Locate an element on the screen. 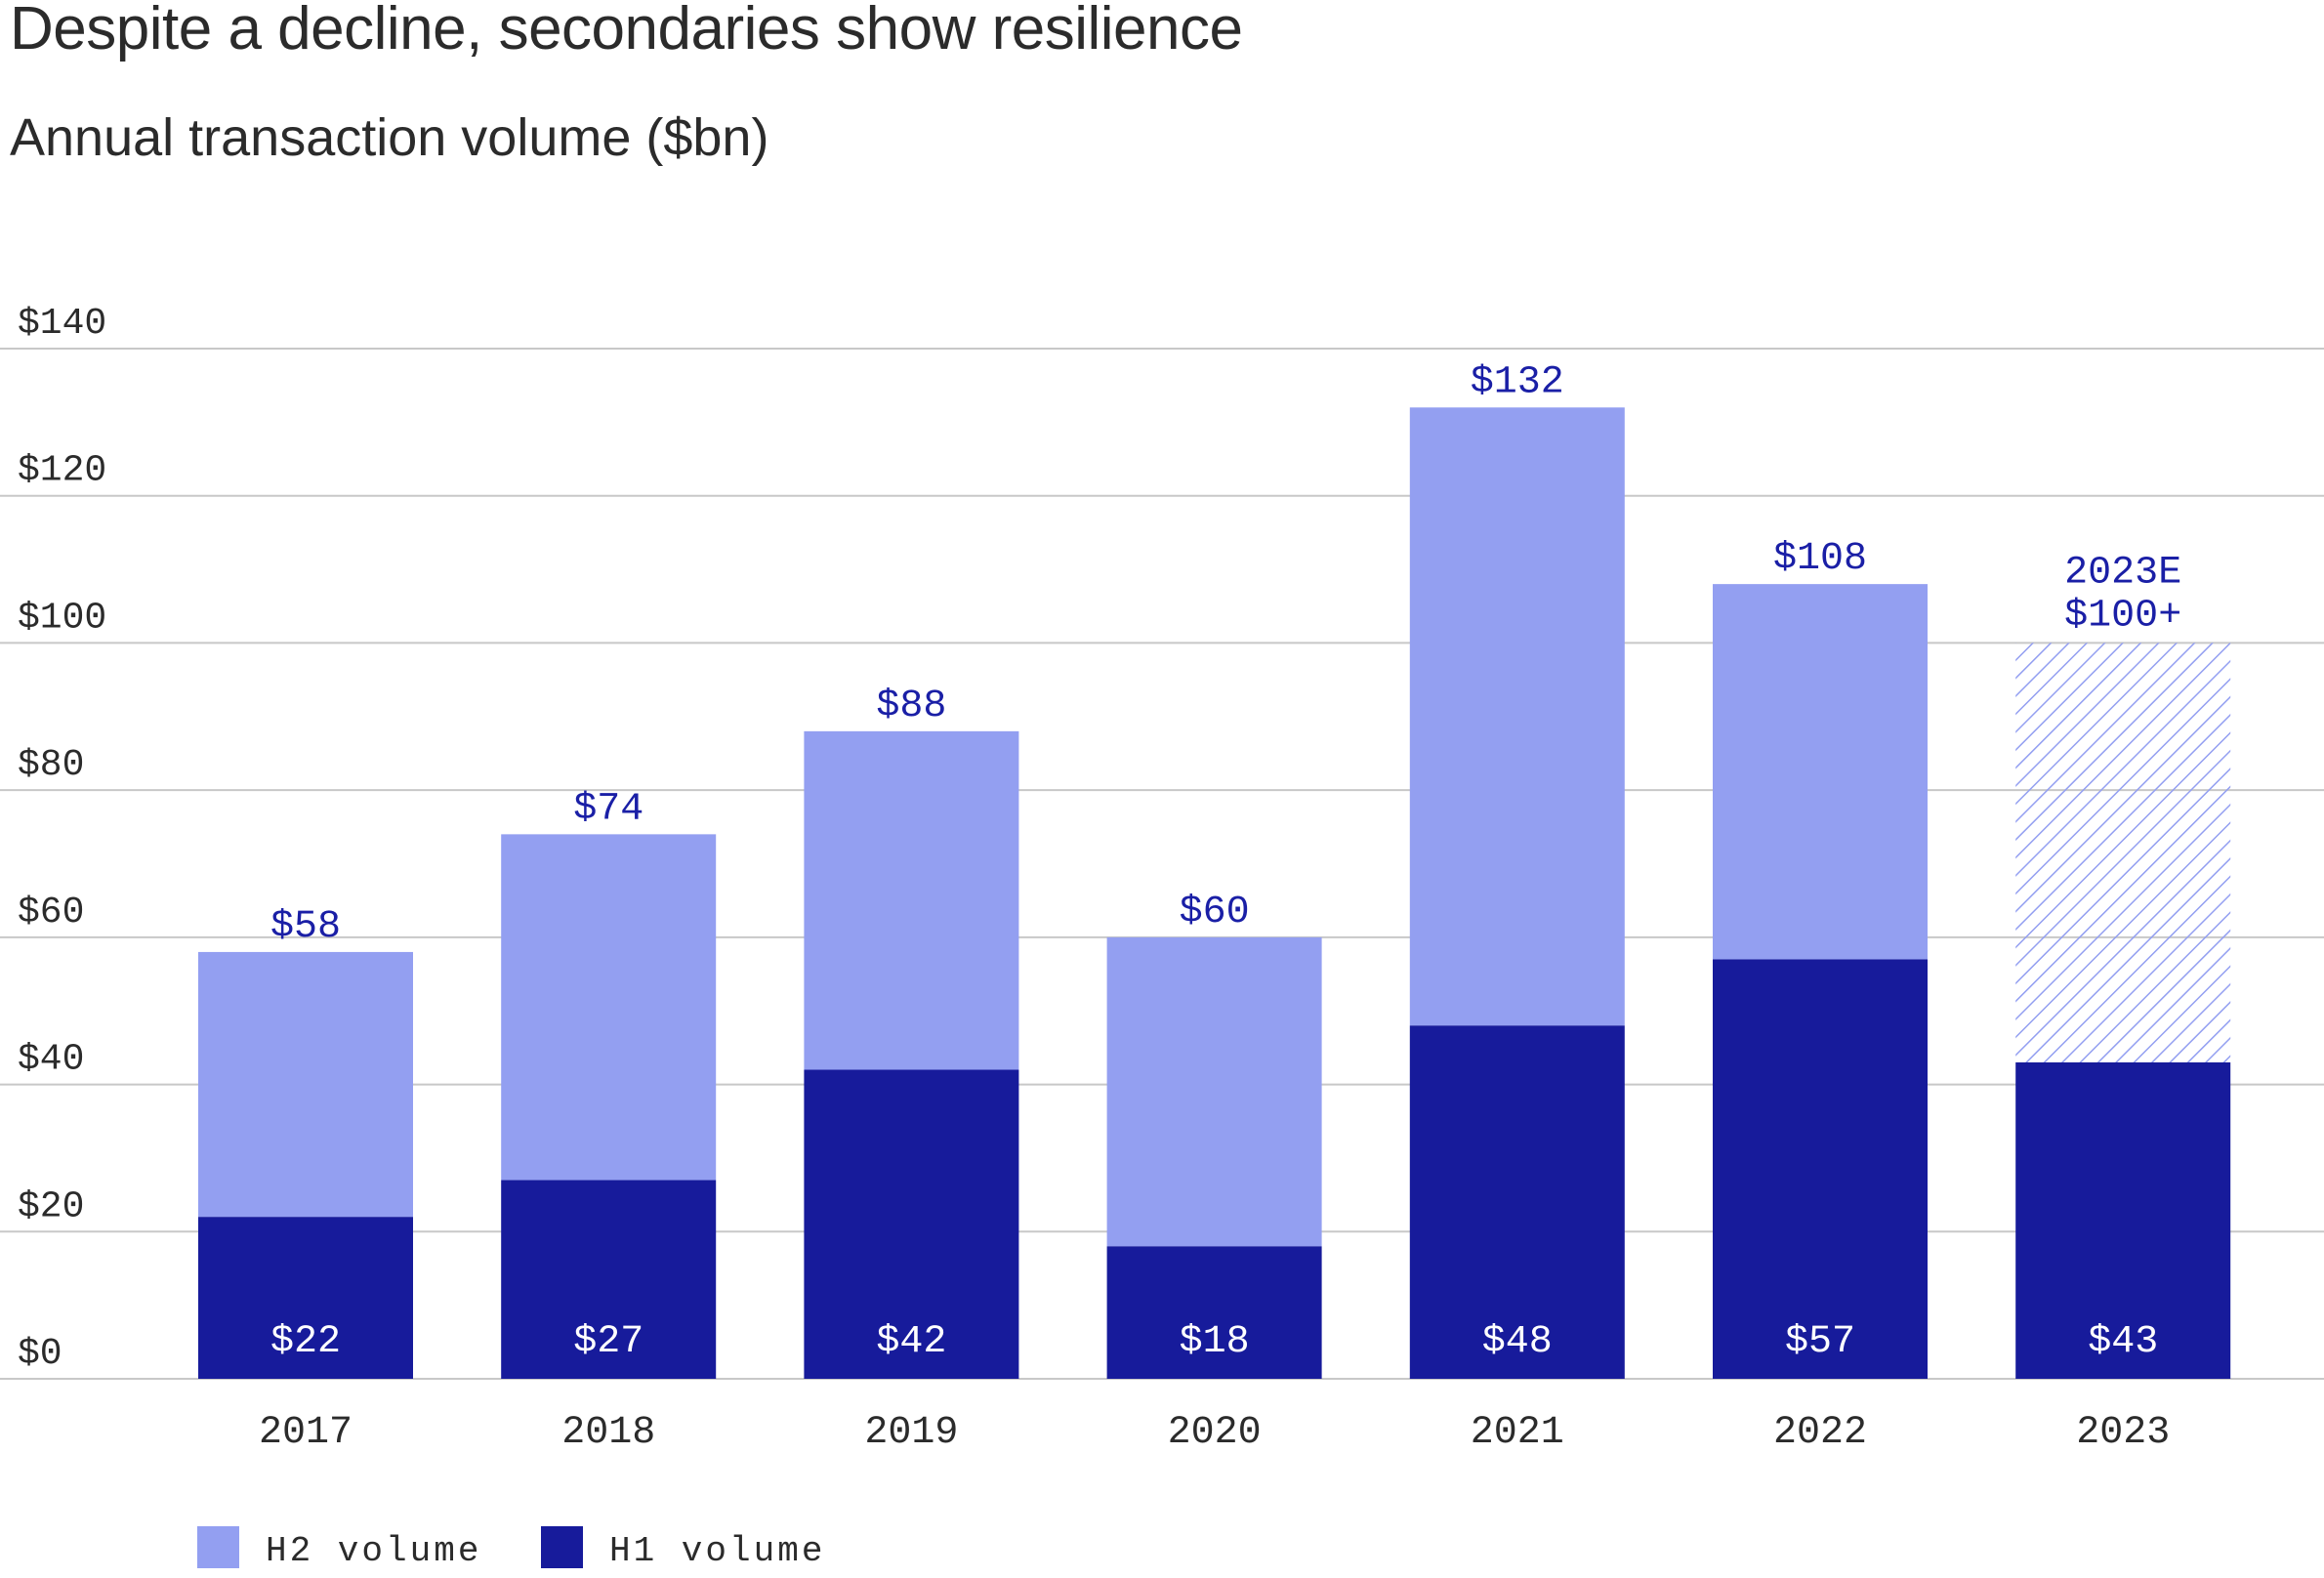 This screenshot has height=1578, width=2324. x-tick-label: 2020 is located at coordinates (1215, 1433).